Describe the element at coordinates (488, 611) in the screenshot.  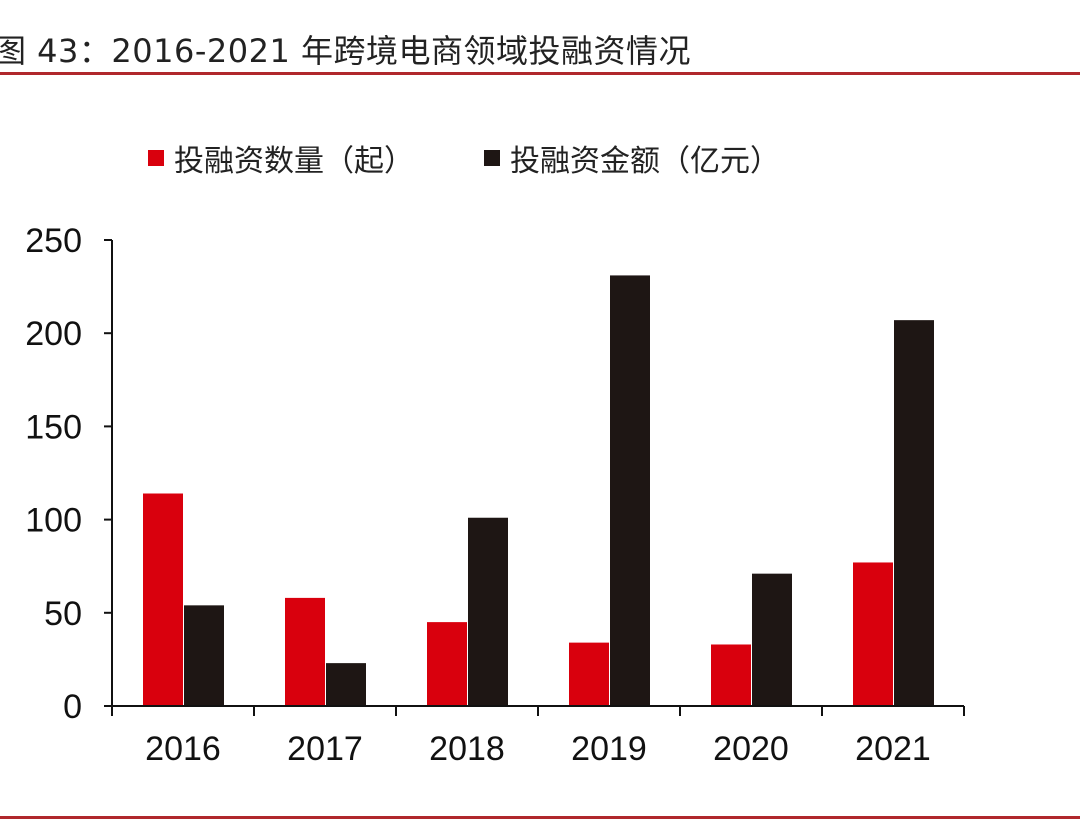
I see `bar-amount-2018` at that location.